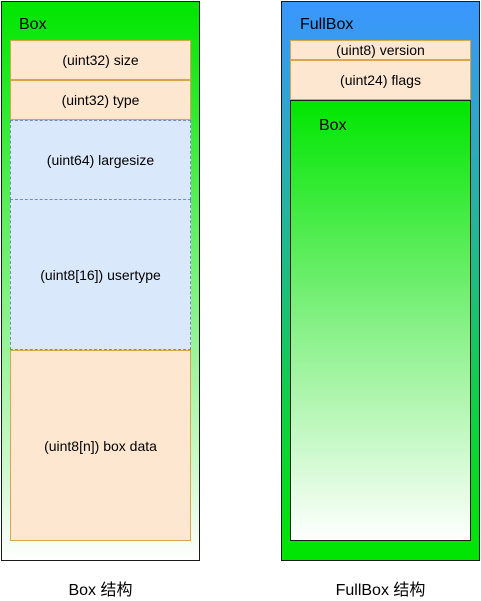  Describe the element at coordinates (100, 100) in the screenshot. I see `field-type: (uint32) type` at that location.